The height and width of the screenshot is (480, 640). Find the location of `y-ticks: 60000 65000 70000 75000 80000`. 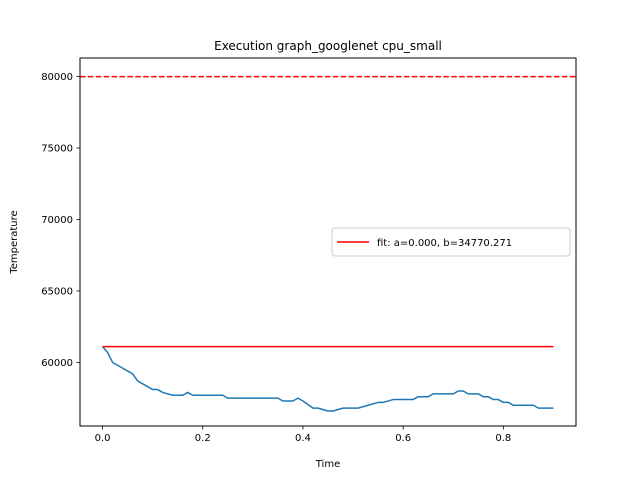

y-ticks: 60000 65000 70000 75000 80000 is located at coordinates (60, 220).